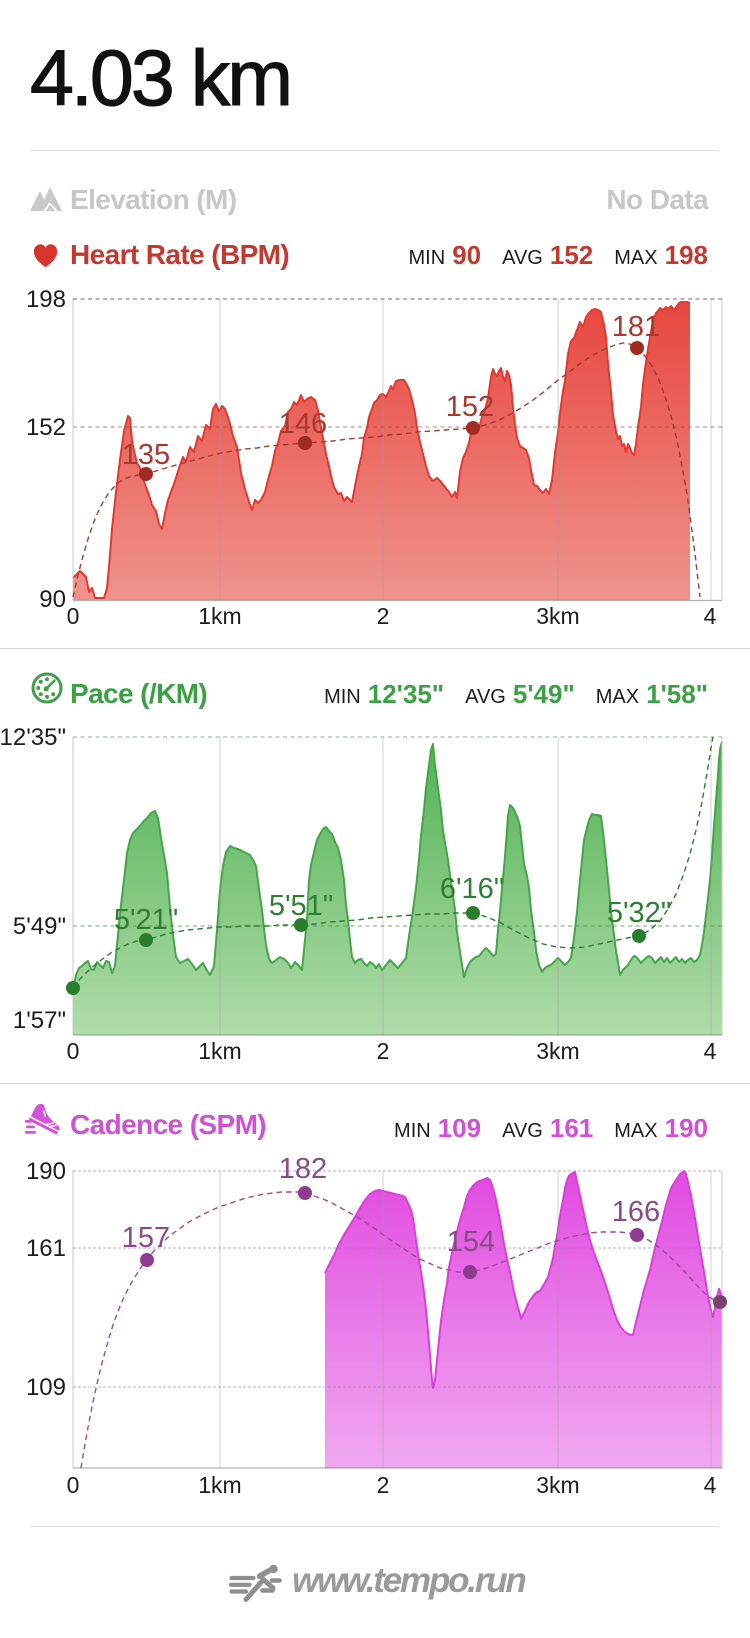  What do you see at coordinates (303, 1169) in the screenshot?
I see `svg-text: 182` at bounding box center [303, 1169].